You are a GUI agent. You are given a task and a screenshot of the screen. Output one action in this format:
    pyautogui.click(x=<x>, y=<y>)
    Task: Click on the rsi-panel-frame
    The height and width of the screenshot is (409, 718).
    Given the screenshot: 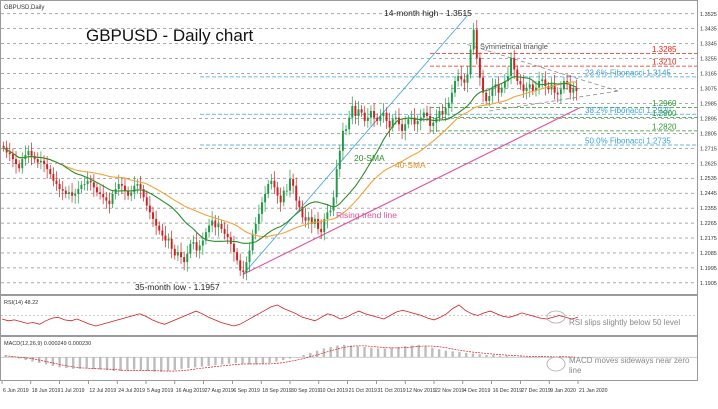 What is the action you would take?
    pyautogui.click(x=349, y=315)
    